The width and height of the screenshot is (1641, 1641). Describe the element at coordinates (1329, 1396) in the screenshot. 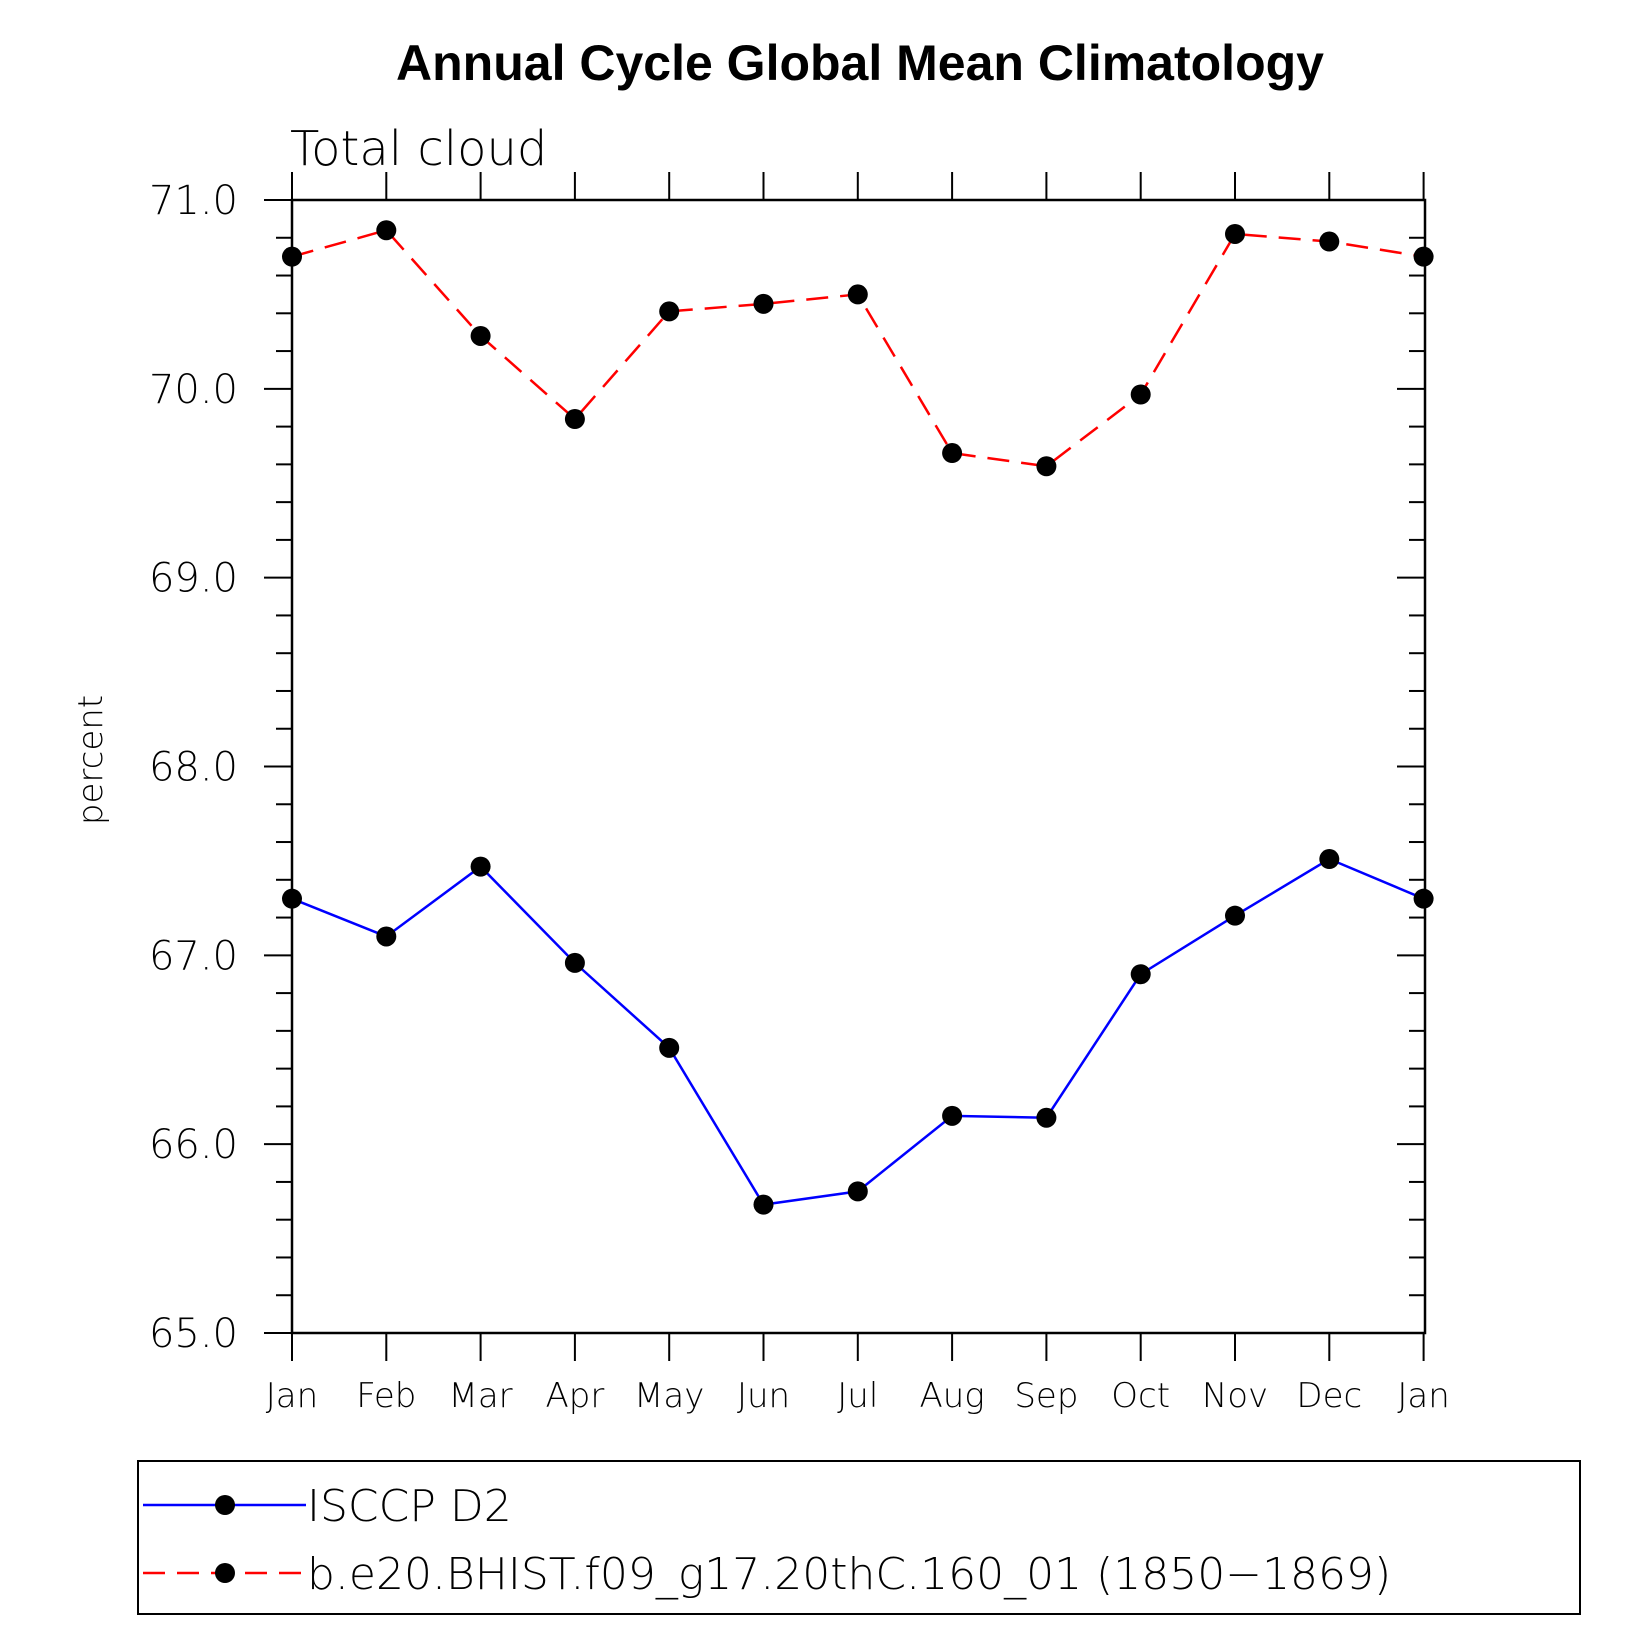

I see `x-tick-label: Dec` at that location.